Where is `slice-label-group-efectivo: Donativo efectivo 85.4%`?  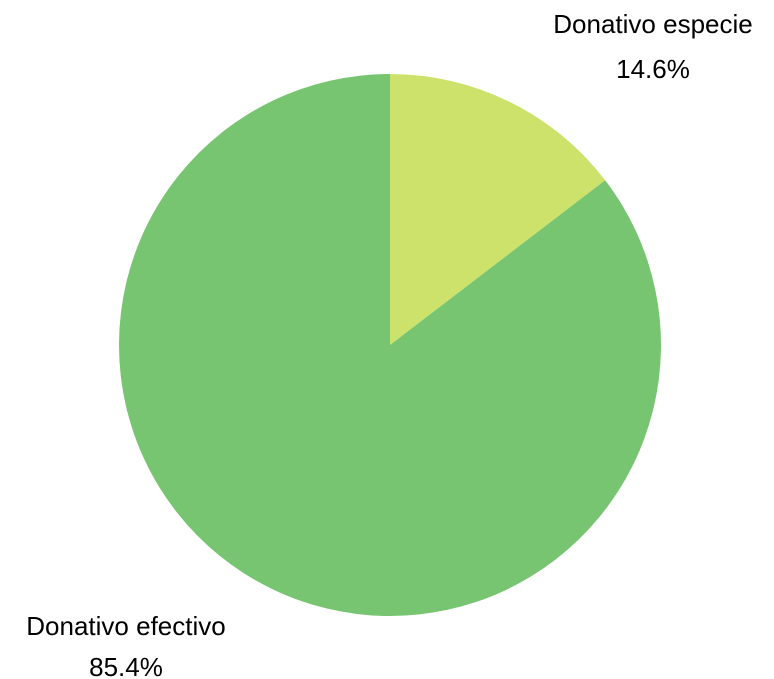 slice-label-group-efectivo: Donativo efectivo 85.4% is located at coordinates (125, 645).